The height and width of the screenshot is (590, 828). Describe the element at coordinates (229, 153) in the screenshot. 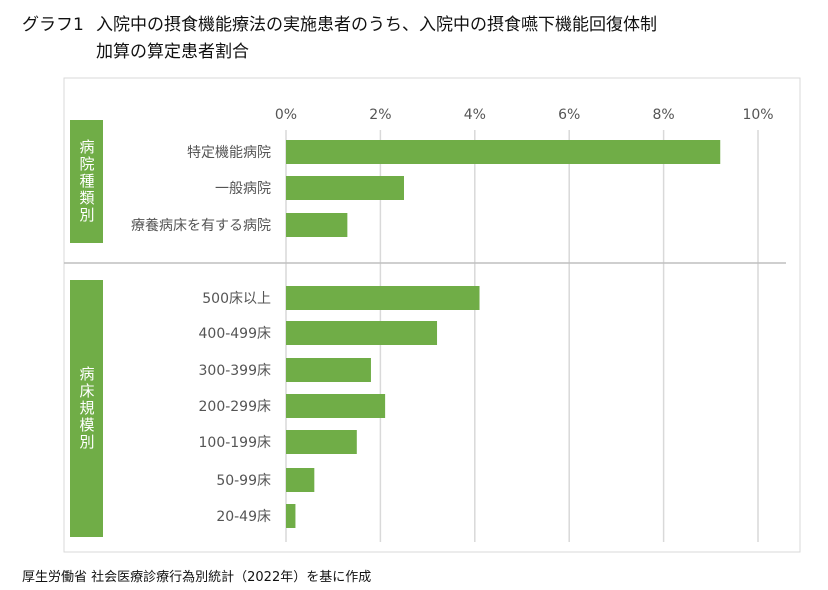

I see `category-label: 特定機能病院` at that location.